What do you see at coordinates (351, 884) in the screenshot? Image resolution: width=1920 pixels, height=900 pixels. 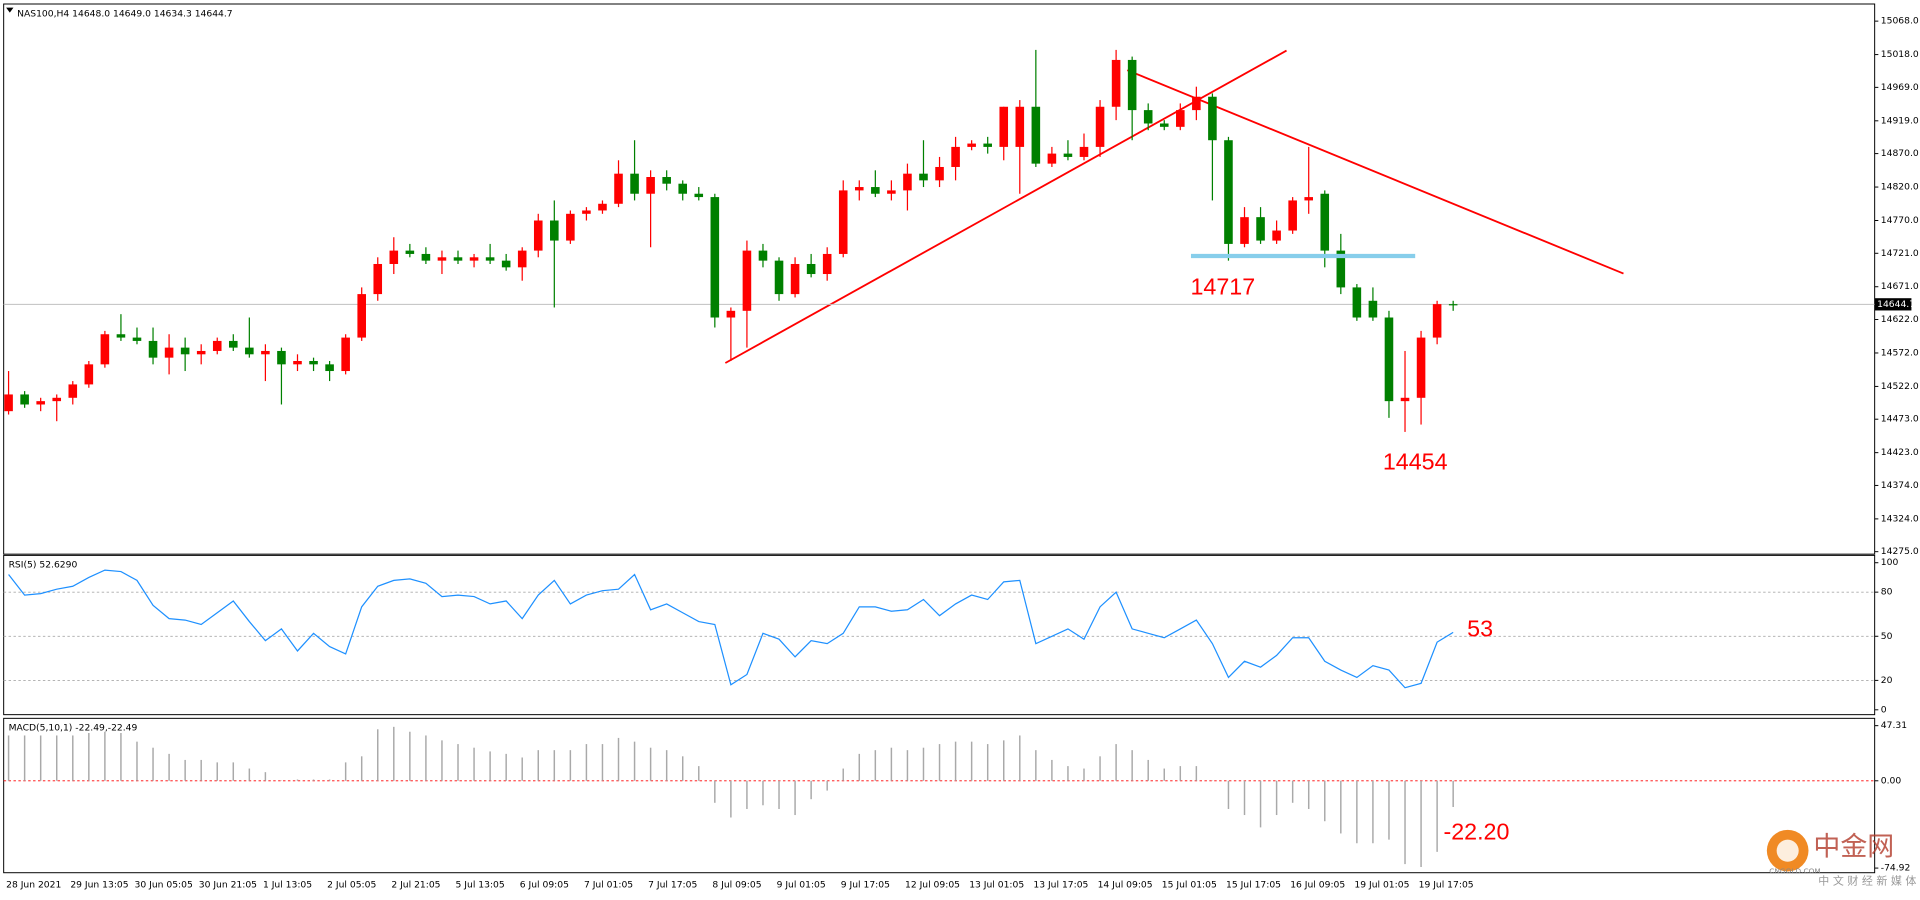 I see `x-tick-label: 2 Jul 05:05` at bounding box center [351, 884].